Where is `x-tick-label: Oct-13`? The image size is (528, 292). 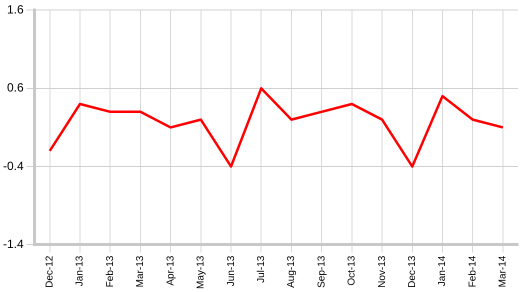 x-tick-label: Oct-13 is located at coordinates (352, 270).